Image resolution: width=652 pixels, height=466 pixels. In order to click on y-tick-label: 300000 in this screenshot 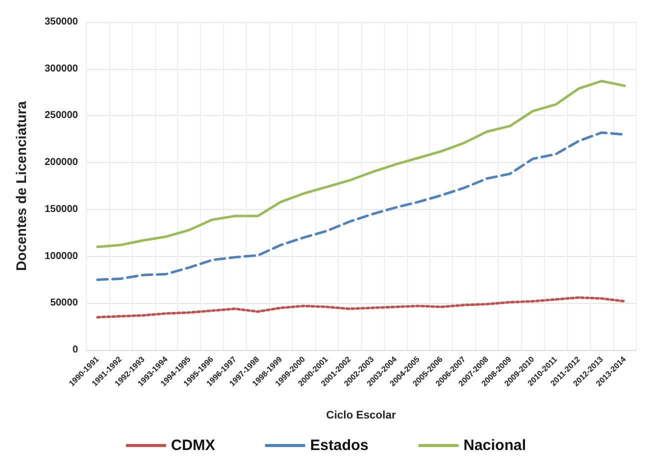, I will do `click(61, 68)`.